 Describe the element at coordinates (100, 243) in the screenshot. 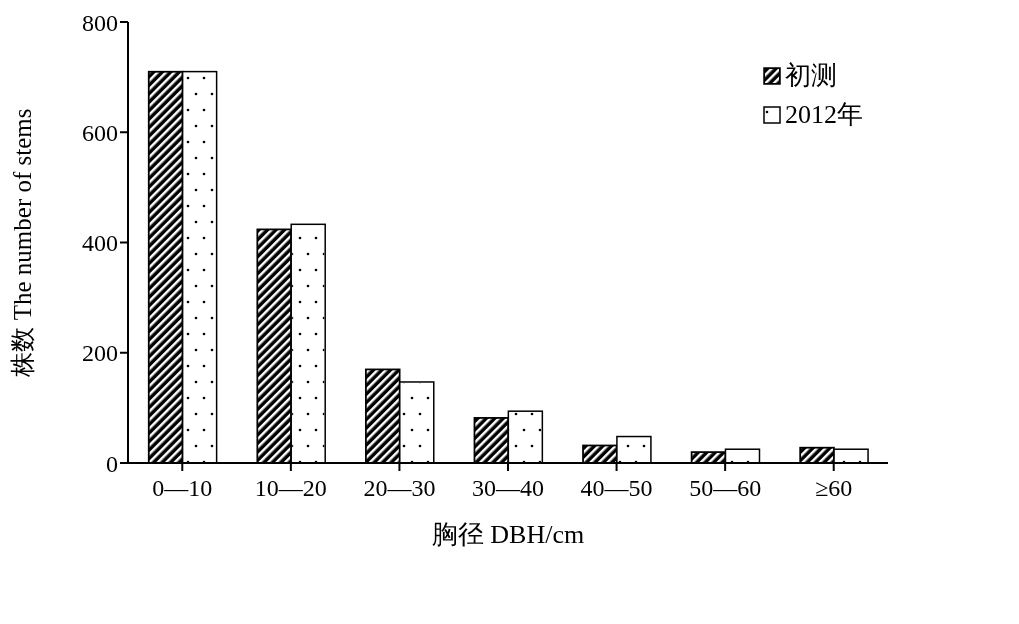

I see `y-tick-label: 400` at that location.